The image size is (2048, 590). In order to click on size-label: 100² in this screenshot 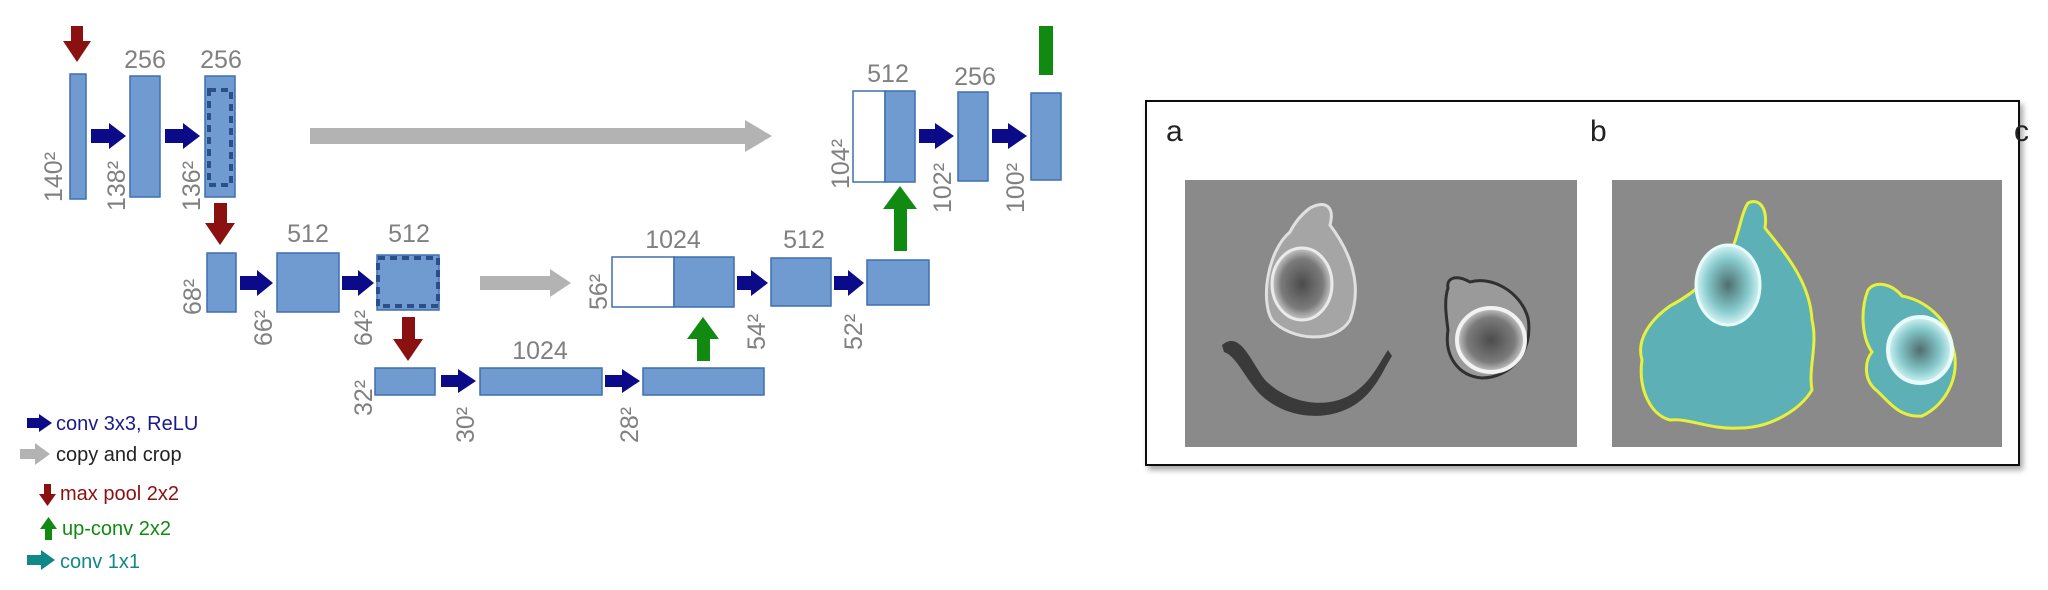, I will do `click(1016, 188)`.